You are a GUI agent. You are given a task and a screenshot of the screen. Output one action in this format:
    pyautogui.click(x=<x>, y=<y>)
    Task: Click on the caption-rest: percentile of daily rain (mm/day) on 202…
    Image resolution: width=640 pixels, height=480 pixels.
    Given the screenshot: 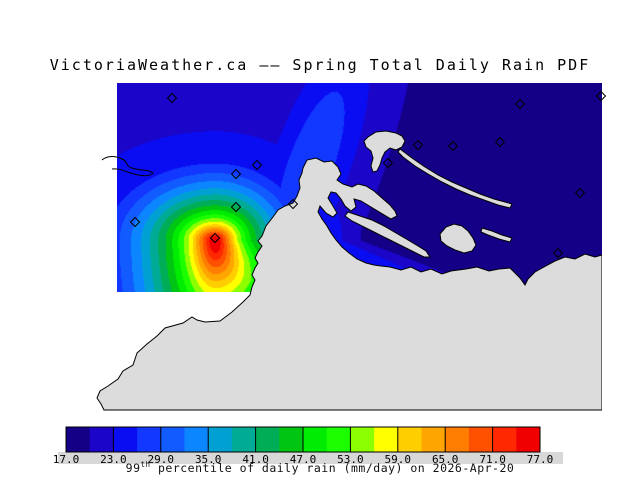 What is the action you would take?
    pyautogui.click(x=332, y=467)
    